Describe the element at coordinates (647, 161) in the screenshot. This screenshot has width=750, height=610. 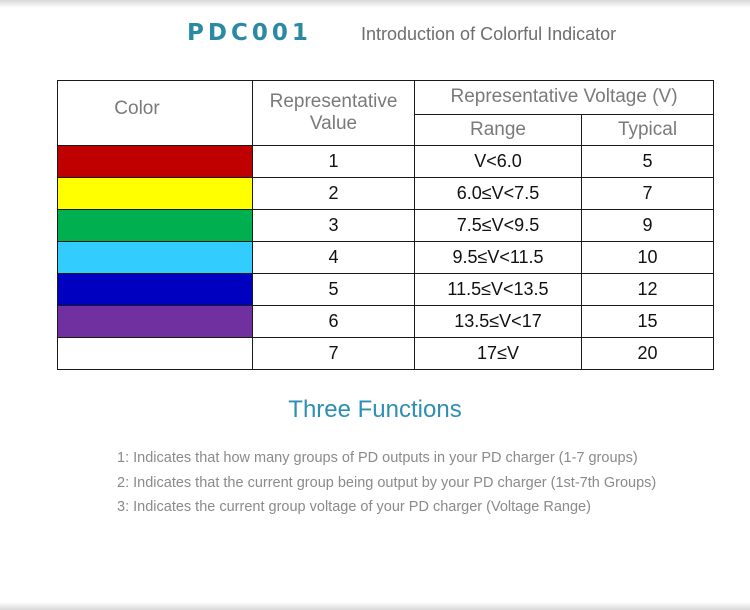
I see `typical-voltage-cell: 5` at that location.